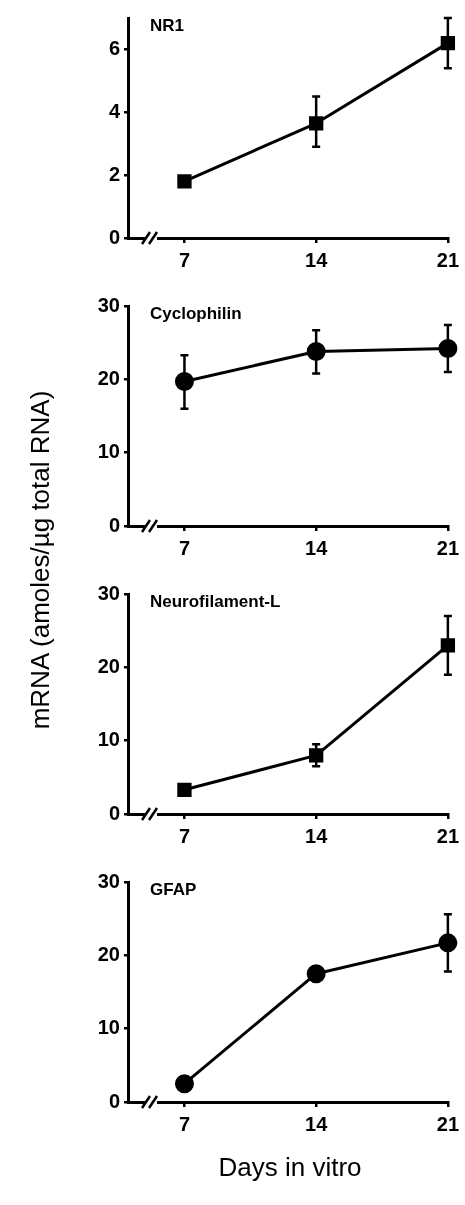  Describe the element at coordinates (114, 173) in the screenshot. I see `y-tick-label: 2` at that location.